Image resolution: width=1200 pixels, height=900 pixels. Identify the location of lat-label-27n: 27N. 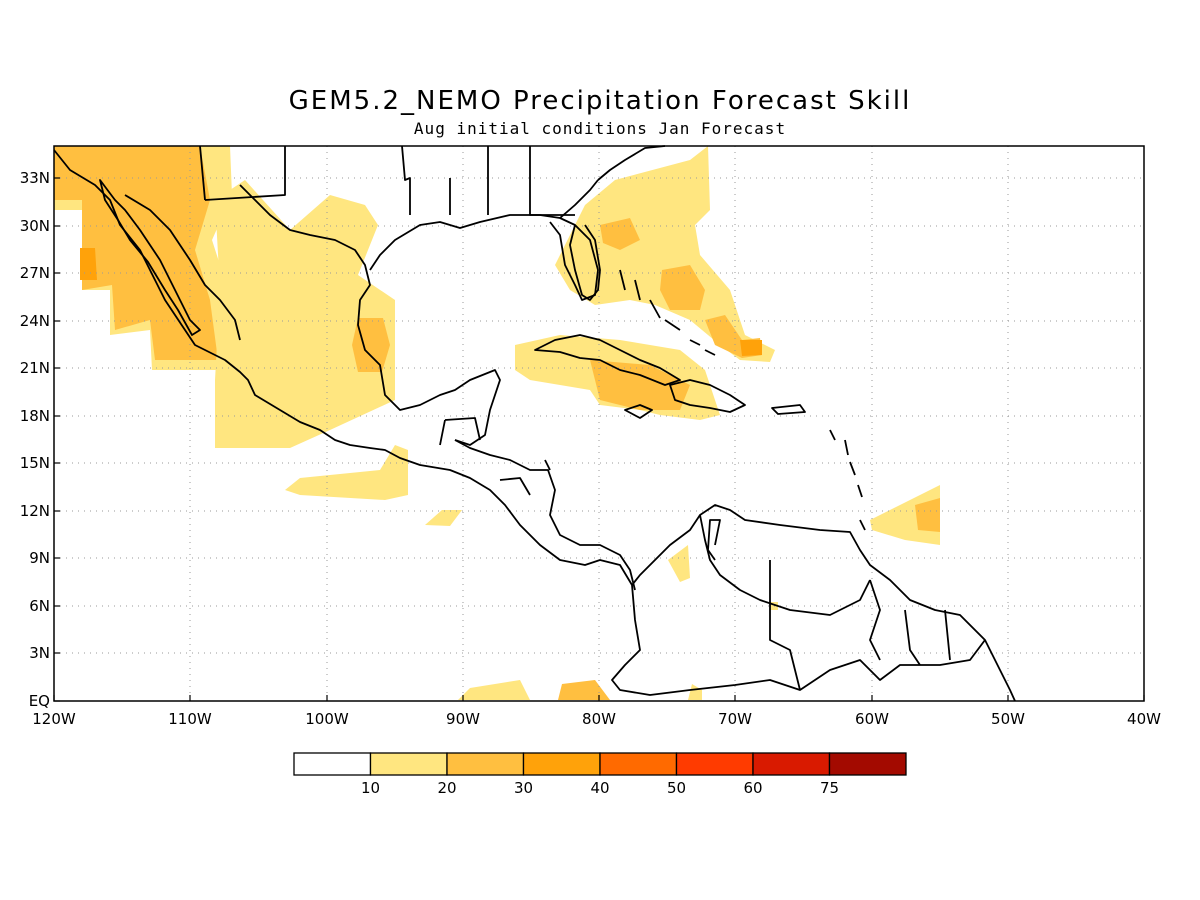
(35, 273).